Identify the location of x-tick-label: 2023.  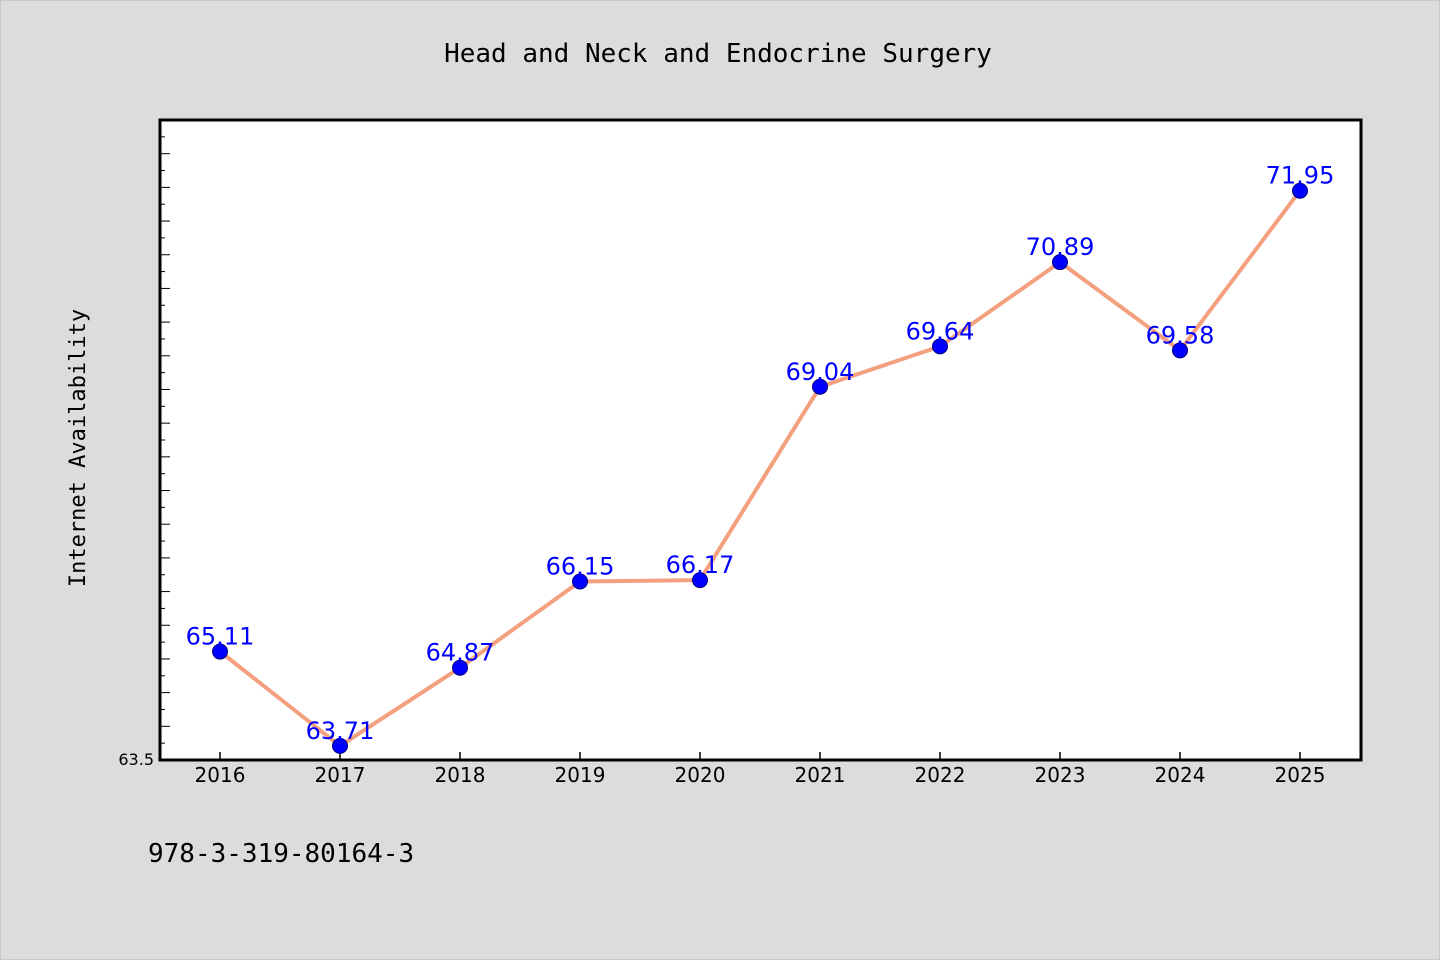
(1060, 775).